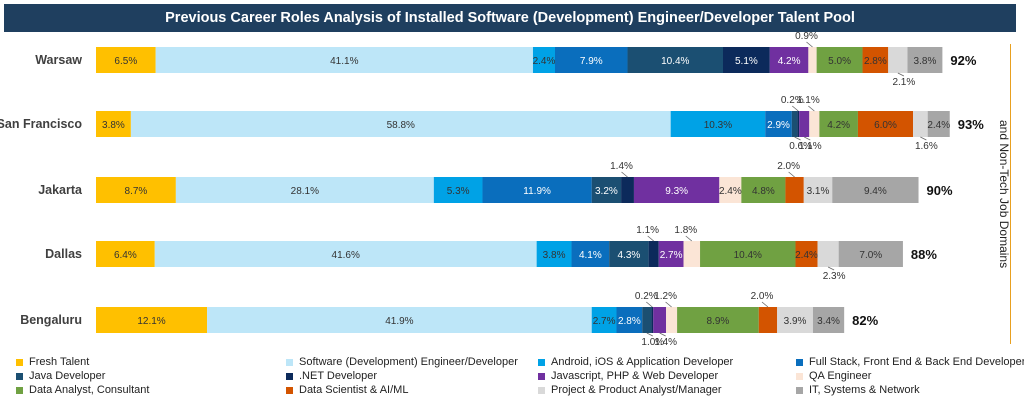 This screenshot has width=1024, height=404. I want to click on data-label: 58.8%, so click(401, 125).